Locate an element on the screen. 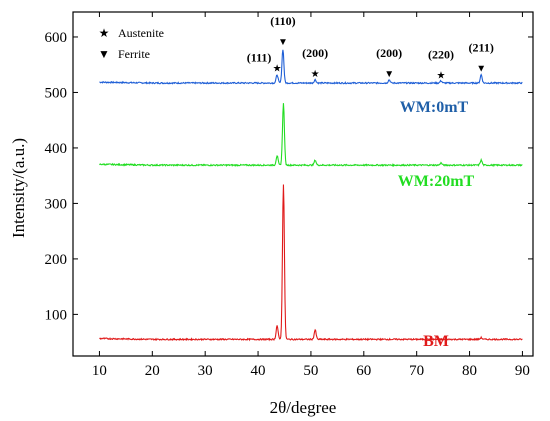 This screenshot has width=550, height=421. series-label: WM:0mT is located at coordinates (434, 107).